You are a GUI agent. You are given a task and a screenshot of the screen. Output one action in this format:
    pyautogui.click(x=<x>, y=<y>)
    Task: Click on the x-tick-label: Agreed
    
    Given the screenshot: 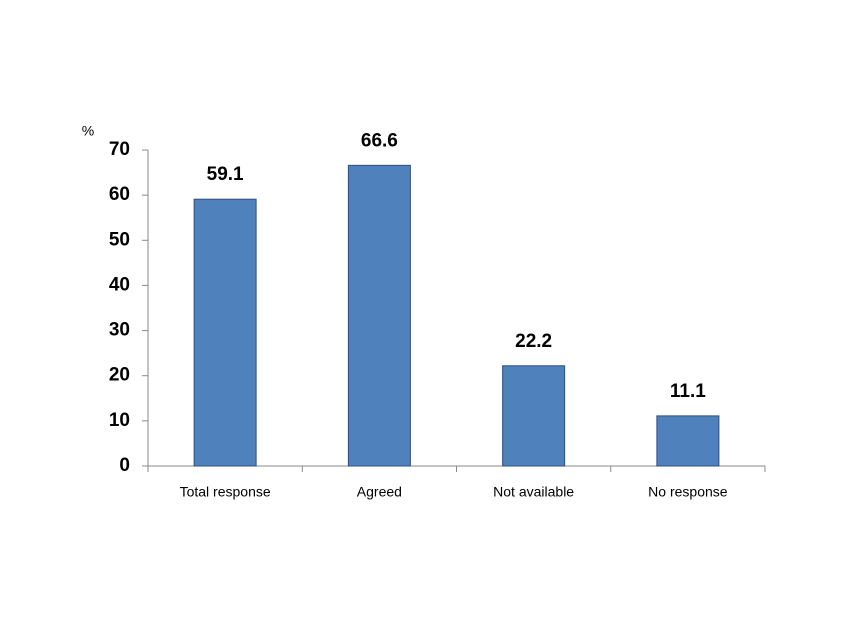 What is the action you would take?
    pyautogui.click(x=379, y=492)
    